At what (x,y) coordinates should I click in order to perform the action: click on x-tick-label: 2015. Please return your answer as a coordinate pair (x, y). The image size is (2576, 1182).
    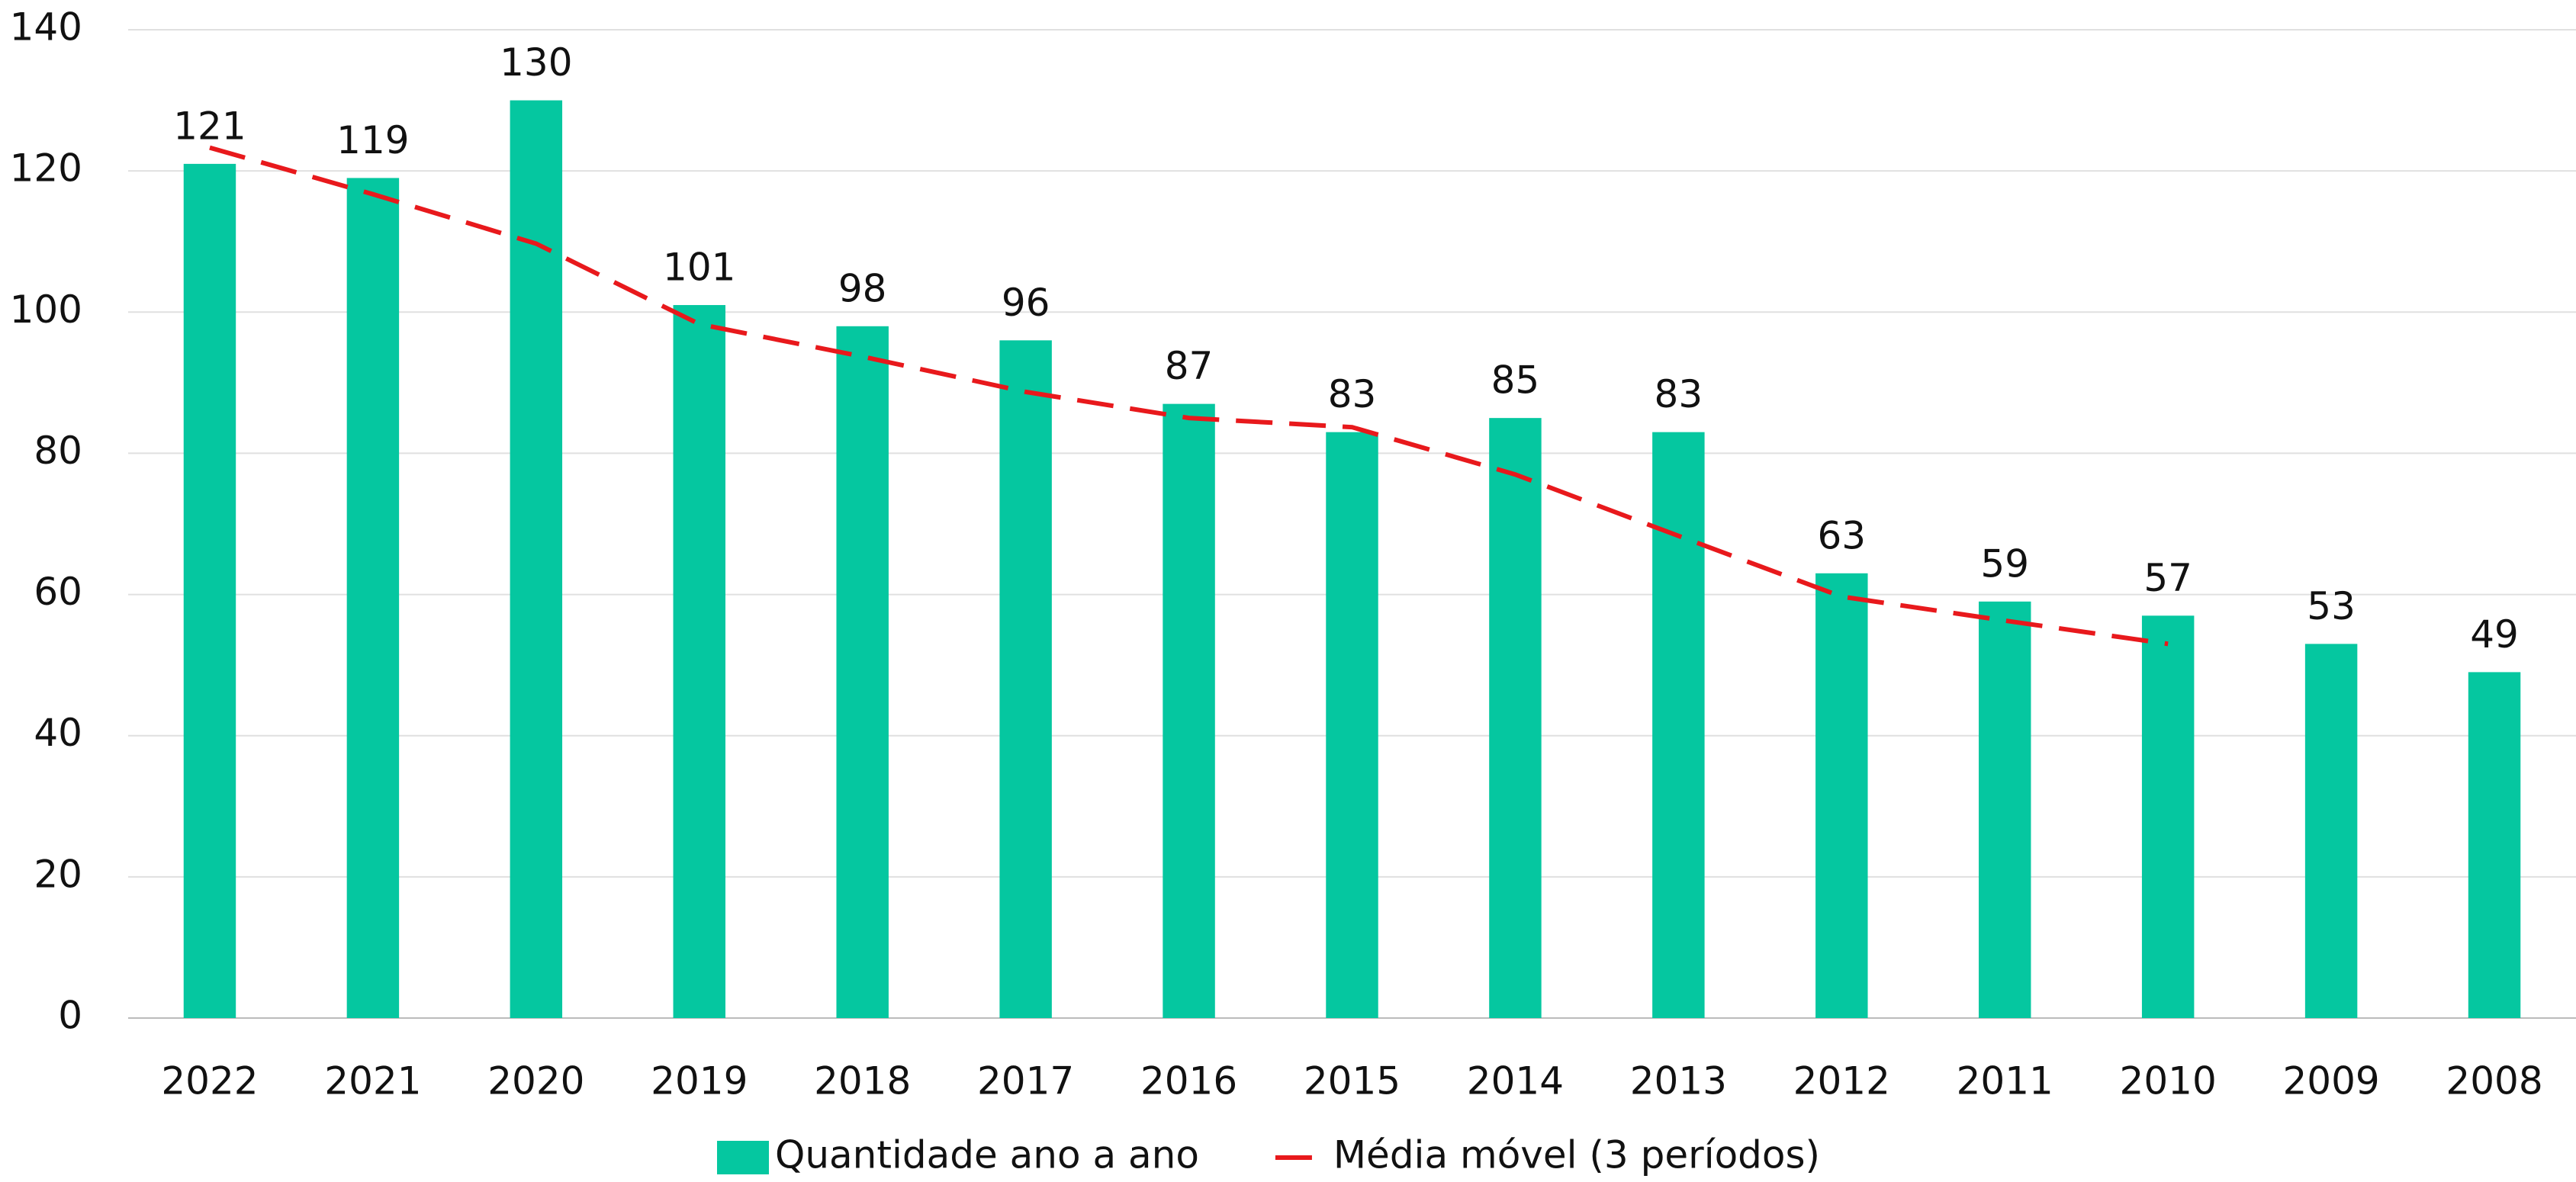
    Looking at the image, I should click on (1352, 1081).